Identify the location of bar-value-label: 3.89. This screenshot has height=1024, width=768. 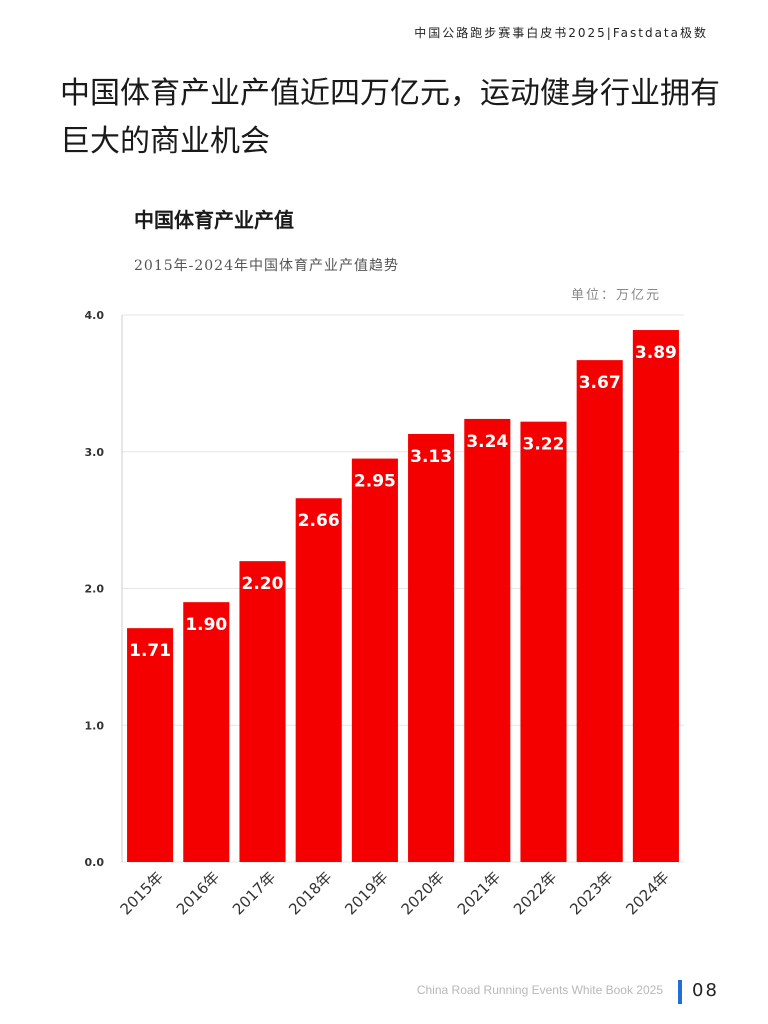
(656, 353).